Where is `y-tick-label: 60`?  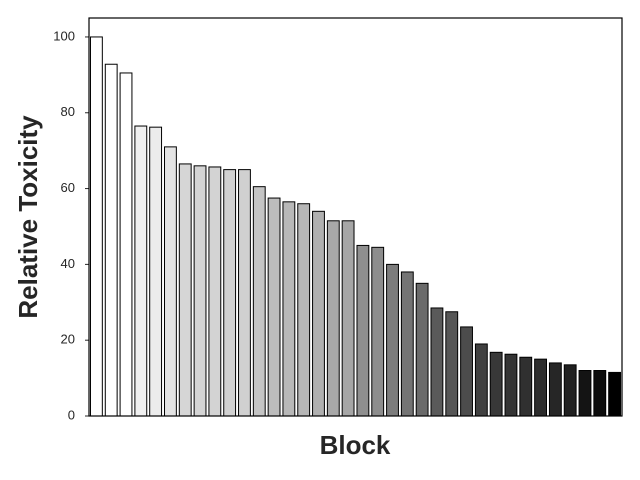 y-tick-label: 60 is located at coordinates (68, 187).